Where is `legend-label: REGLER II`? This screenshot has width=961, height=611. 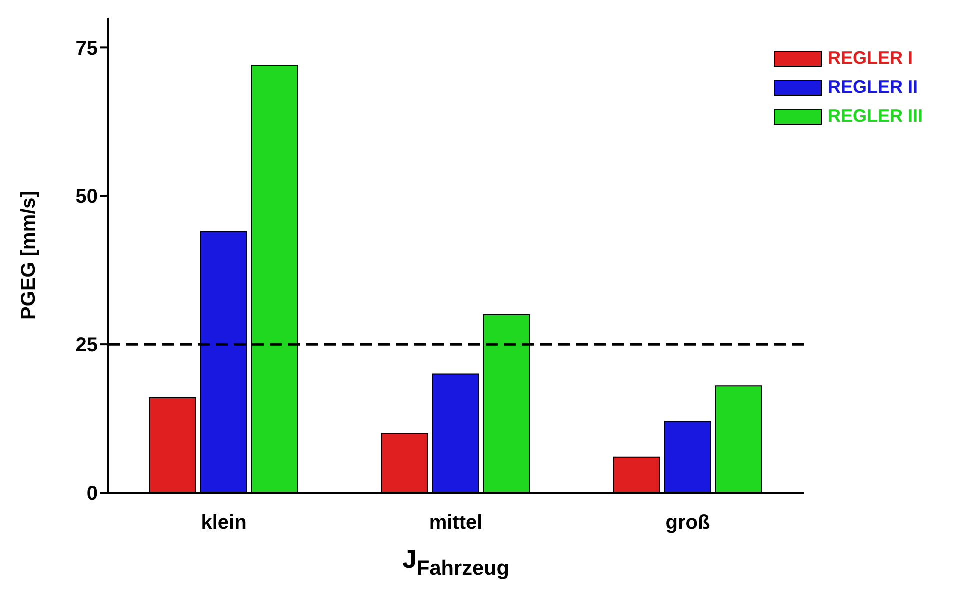 legend-label: REGLER II is located at coordinates (873, 87).